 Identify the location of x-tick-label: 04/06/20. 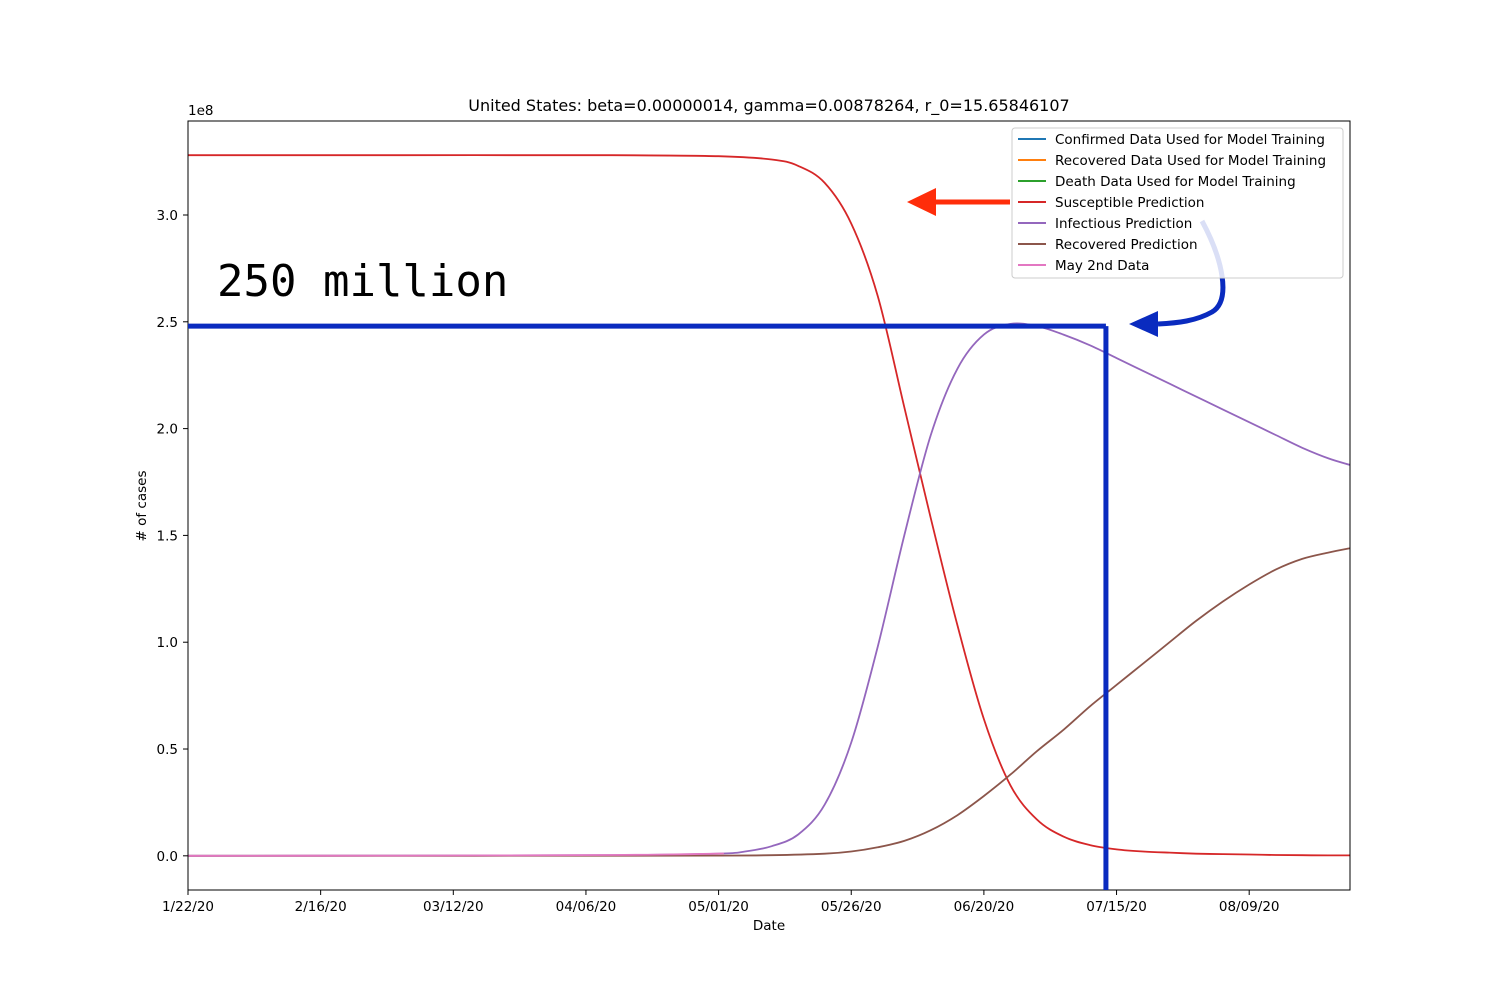
(586, 907).